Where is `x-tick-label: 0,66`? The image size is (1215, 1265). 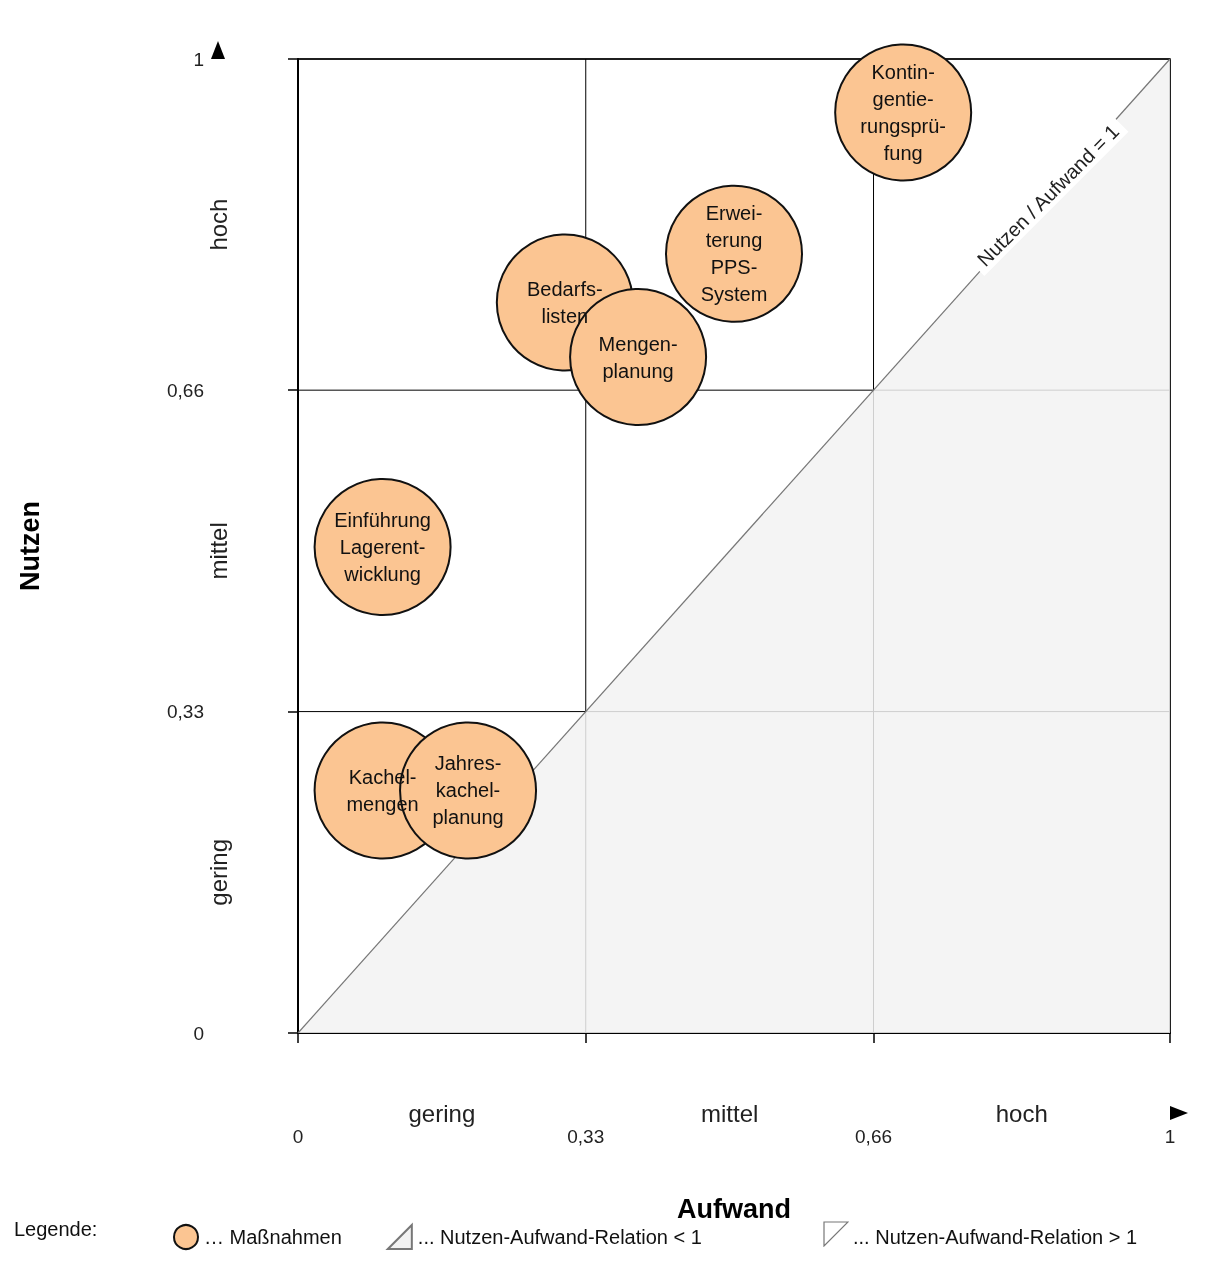
x-tick-label: 0,66 is located at coordinates (874, 1136).